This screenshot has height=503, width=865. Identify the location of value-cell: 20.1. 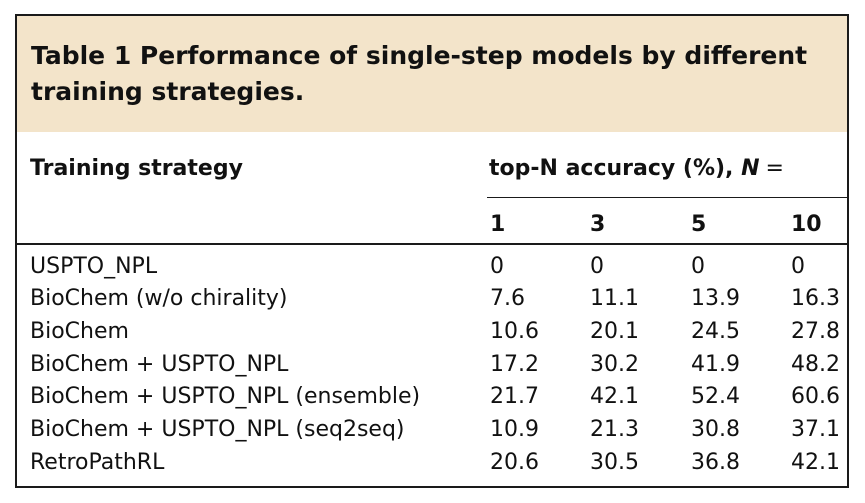
(614, 331).